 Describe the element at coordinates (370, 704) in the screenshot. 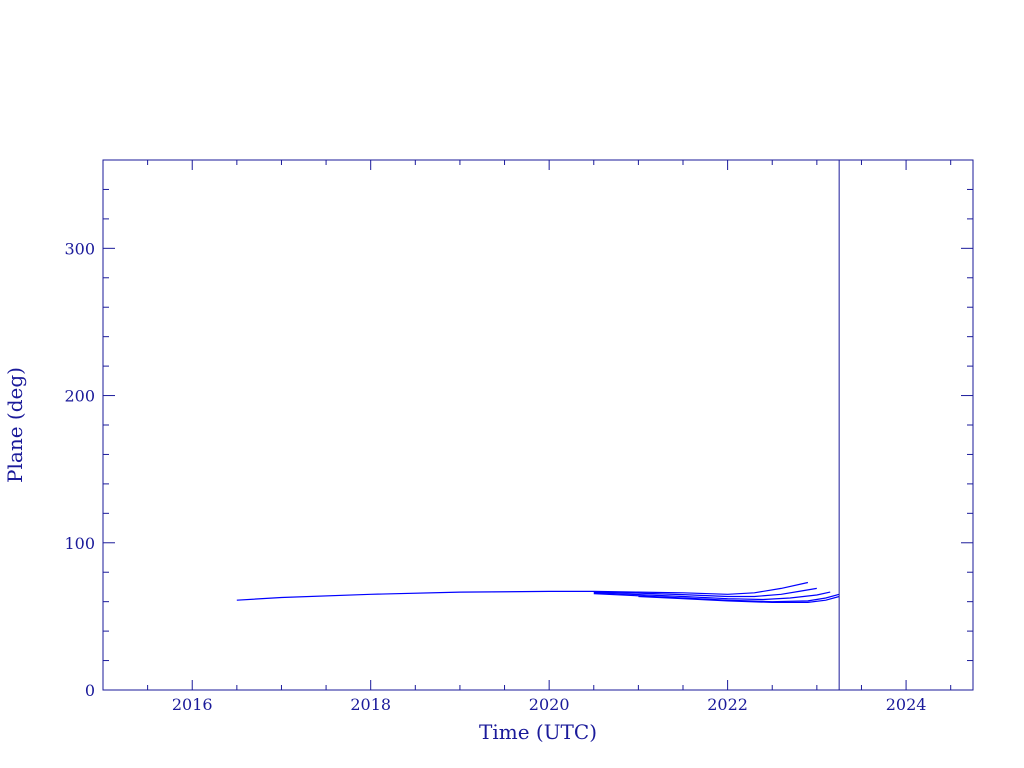

I see `x-tick-label: 2018` at that location.